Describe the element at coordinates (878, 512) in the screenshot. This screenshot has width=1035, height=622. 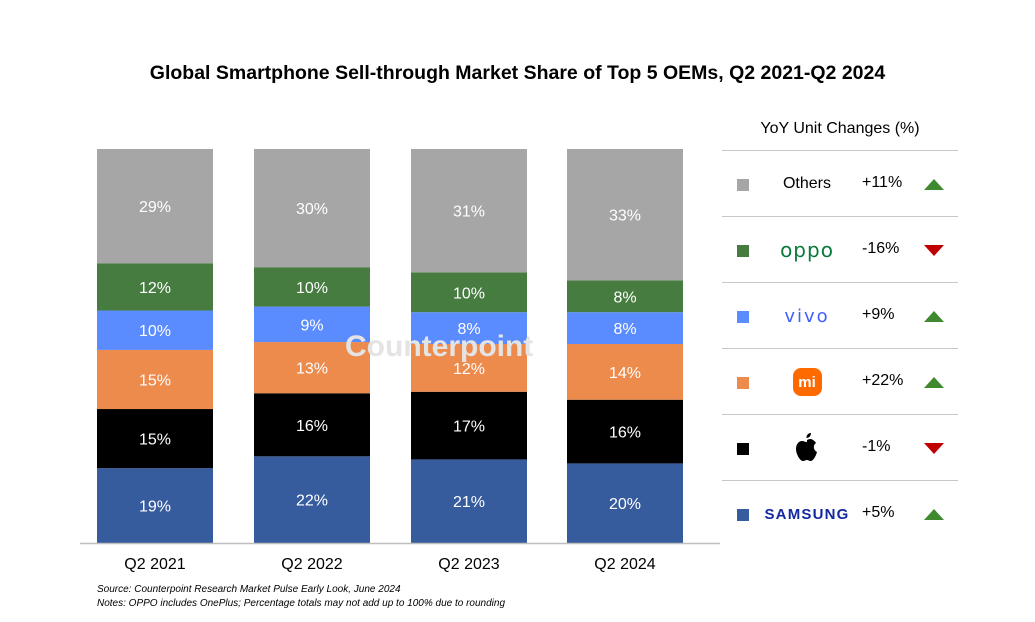
I see `yoy-change: +5%` at that location.